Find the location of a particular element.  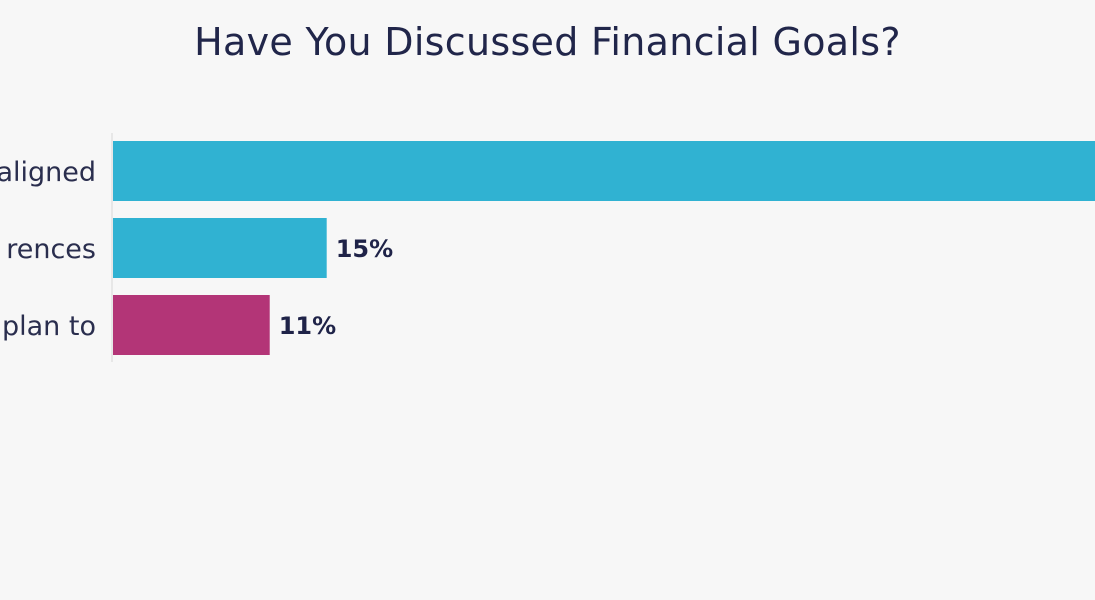

chart-title: Have You Discussed Financial Goals? is located at coordinates (547, 42).